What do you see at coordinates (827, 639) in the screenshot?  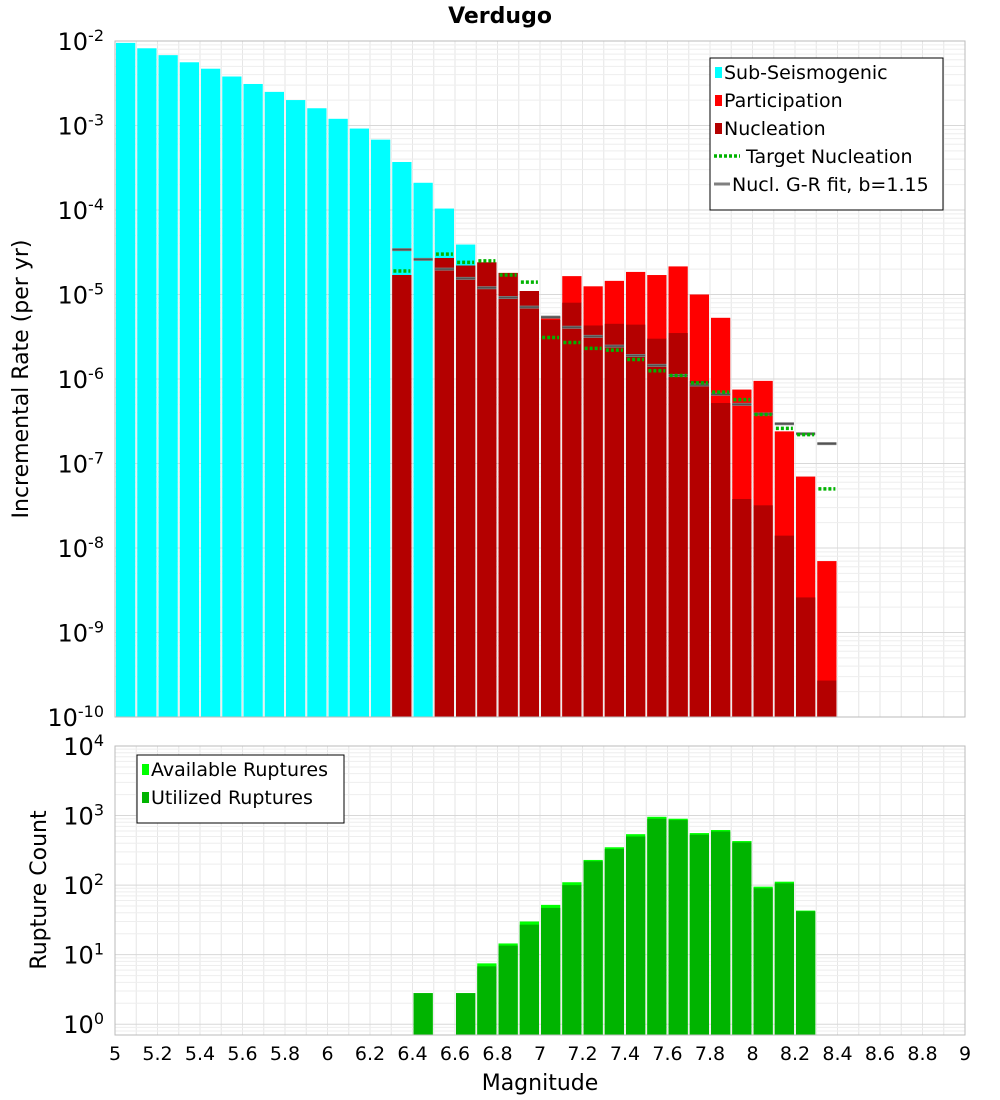 I see `participation-bar` at bounding box center [827, 639].